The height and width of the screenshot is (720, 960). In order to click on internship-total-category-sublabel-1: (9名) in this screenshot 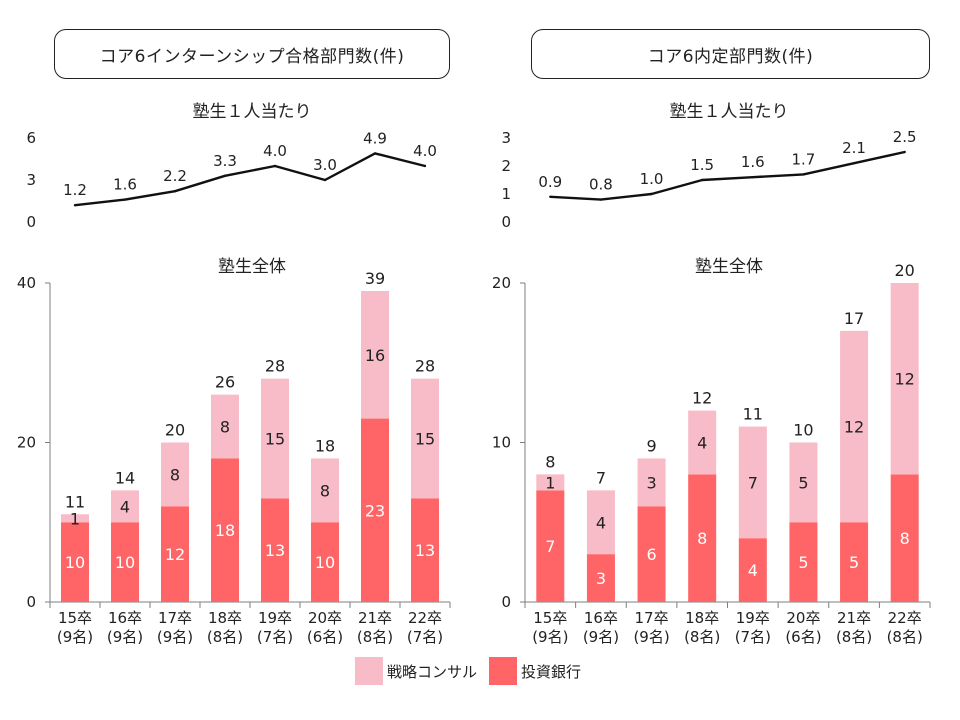, I will do `click(125, 637)`.